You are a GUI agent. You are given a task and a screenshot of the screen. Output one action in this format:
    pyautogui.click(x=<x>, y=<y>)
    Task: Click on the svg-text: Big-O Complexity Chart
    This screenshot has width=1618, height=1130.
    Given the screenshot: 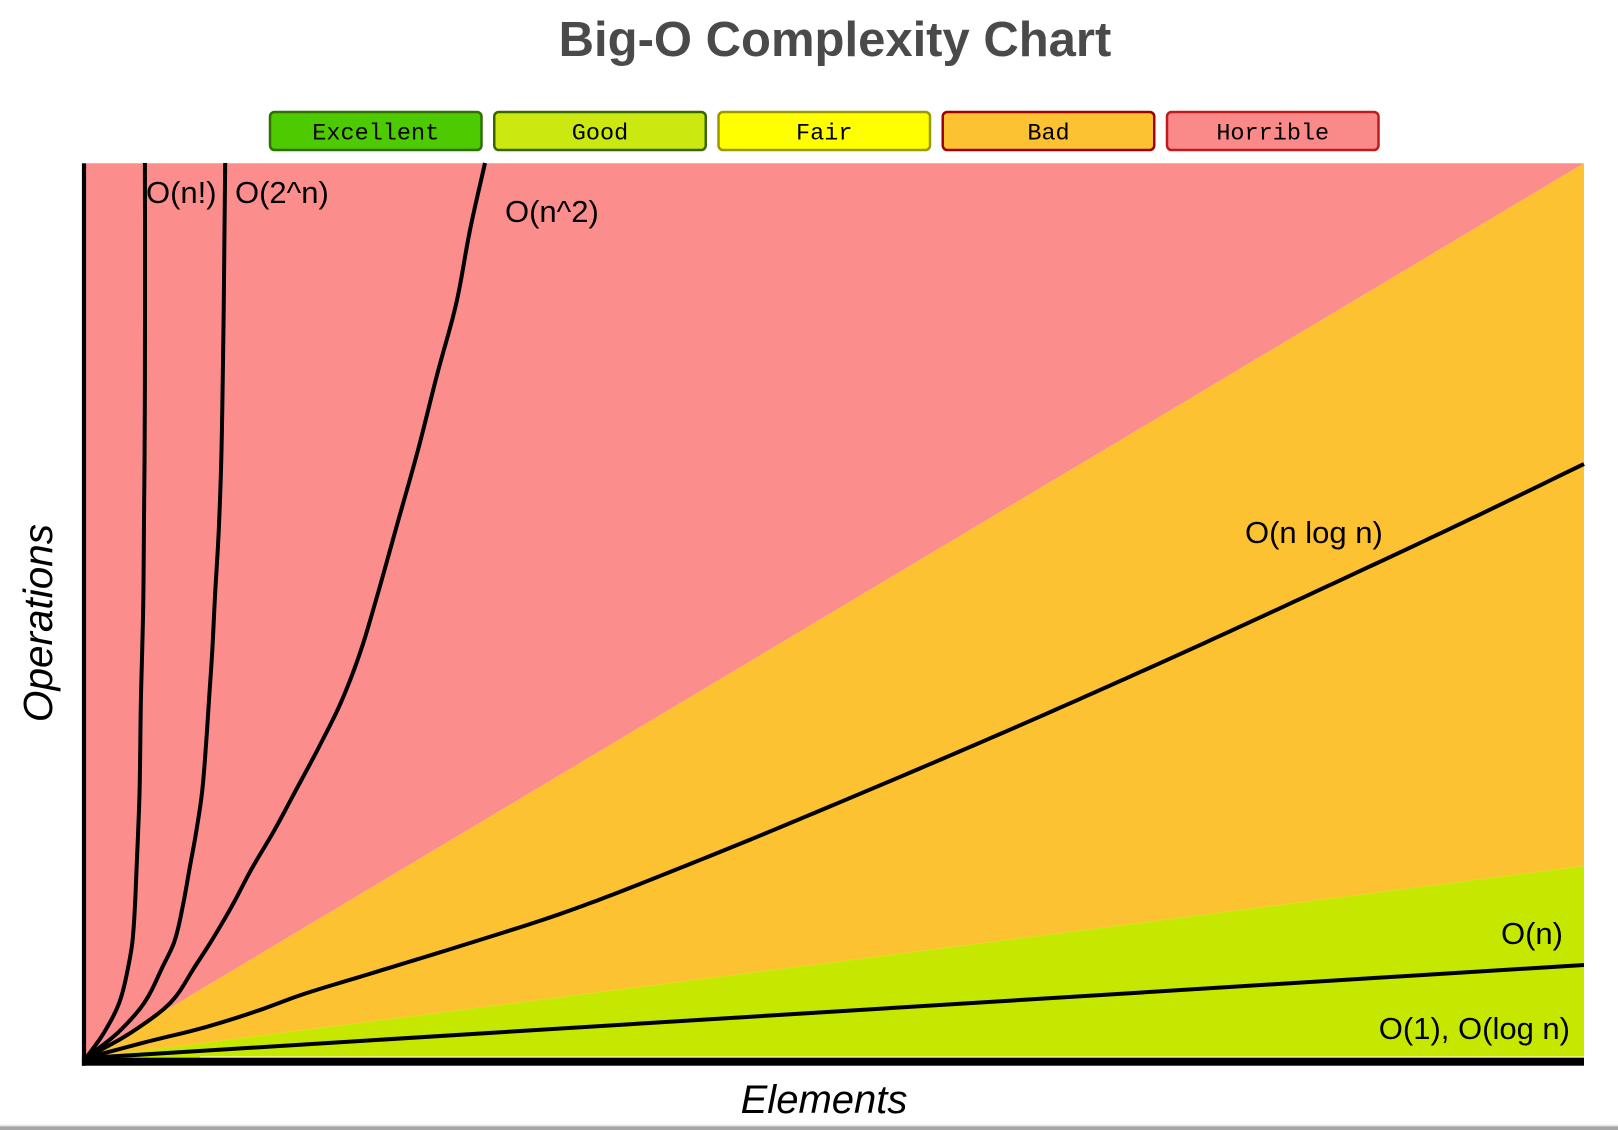 What is the action you would take?
    pyautogui.click(x=835, y=40)
    